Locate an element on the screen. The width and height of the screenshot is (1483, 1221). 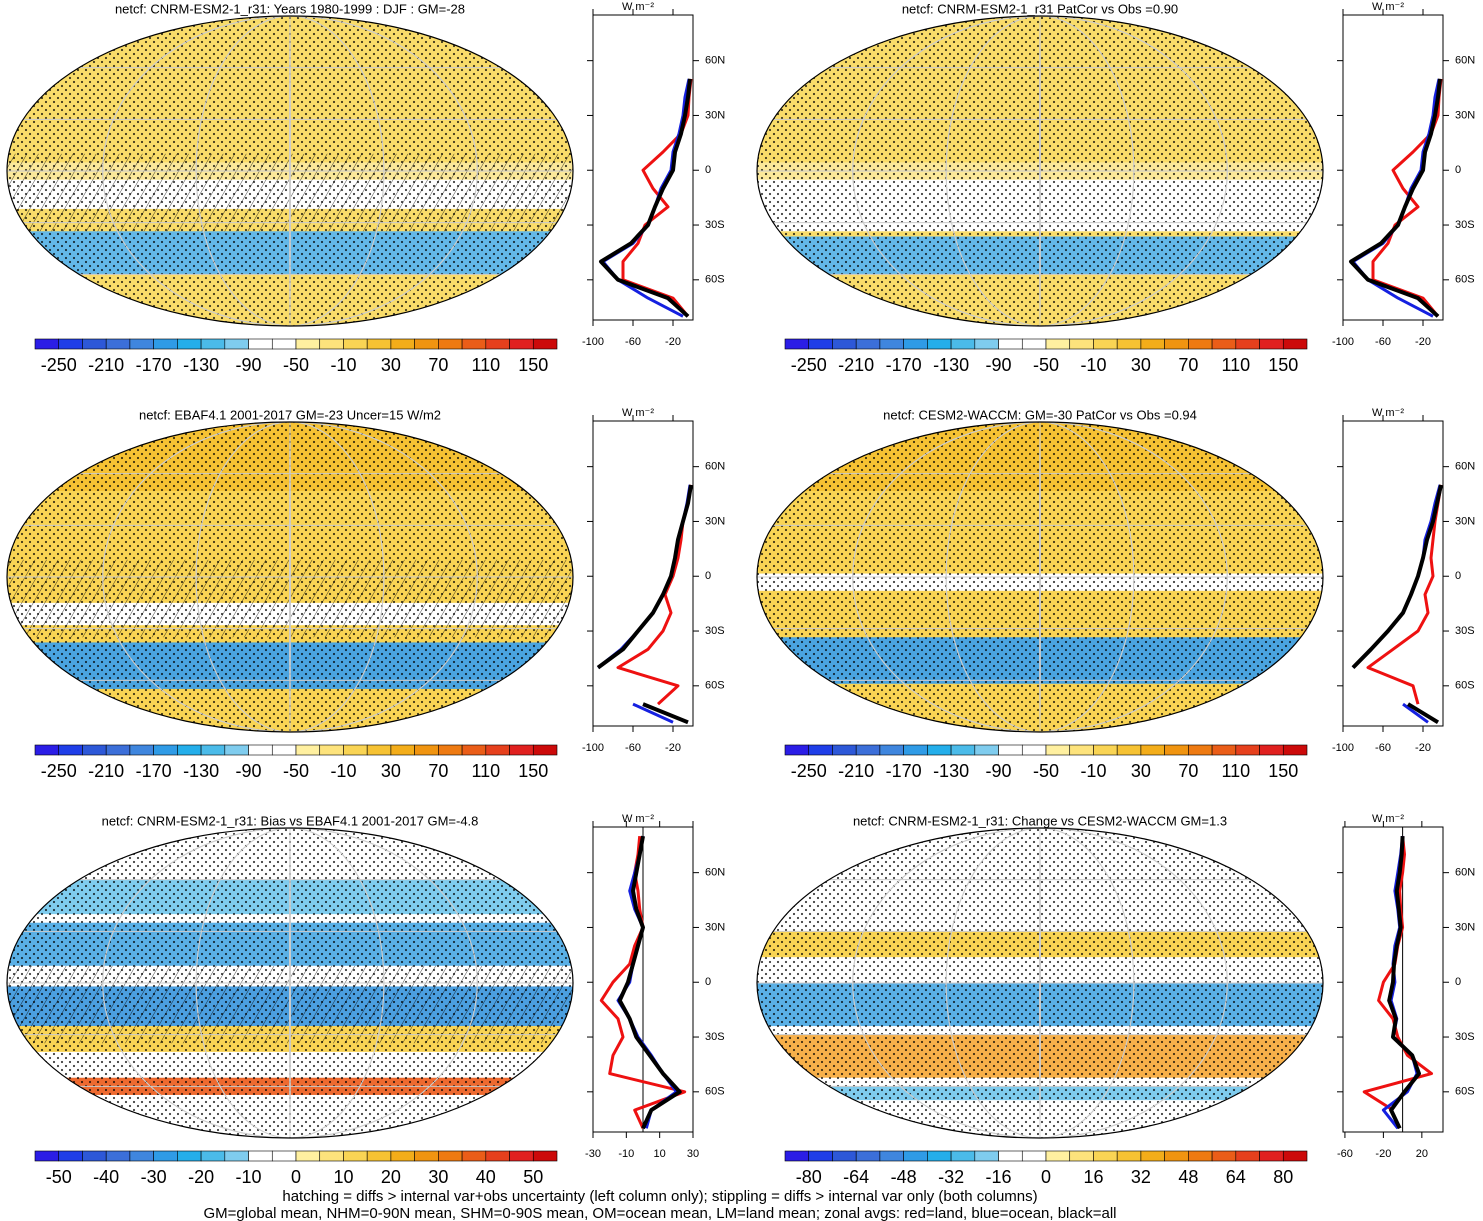
colorbar-label: -170 is located at coordinates (154, 365).